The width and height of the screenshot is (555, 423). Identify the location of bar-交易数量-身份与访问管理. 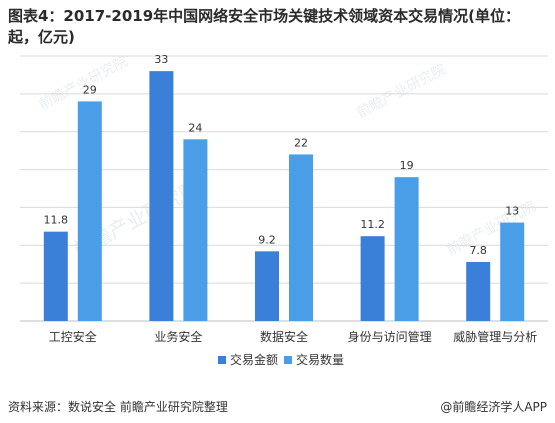
(406, 249).